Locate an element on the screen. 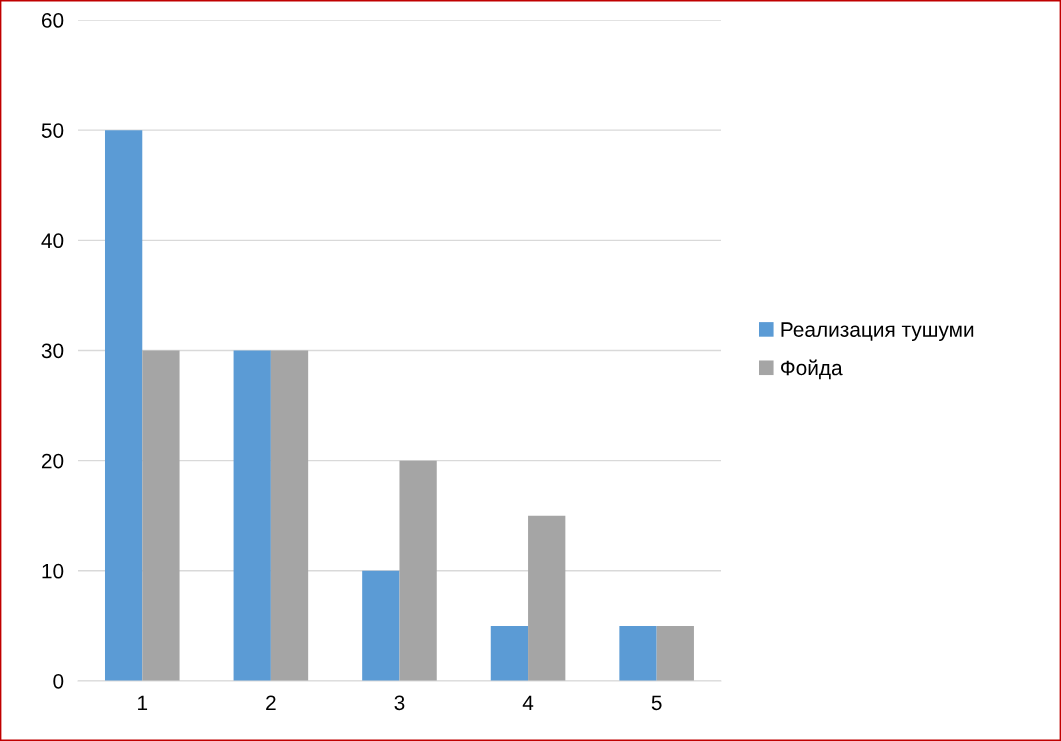  x-tick-label: 2 is located at coordinates (271, 702).